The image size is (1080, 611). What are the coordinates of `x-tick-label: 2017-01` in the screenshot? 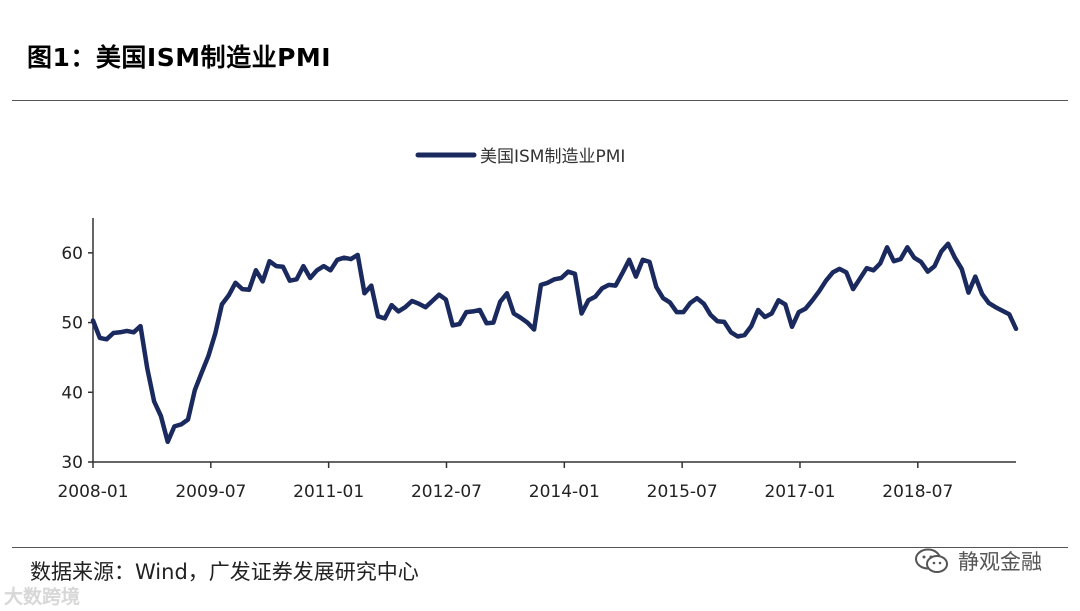 It's located at (799, 492).